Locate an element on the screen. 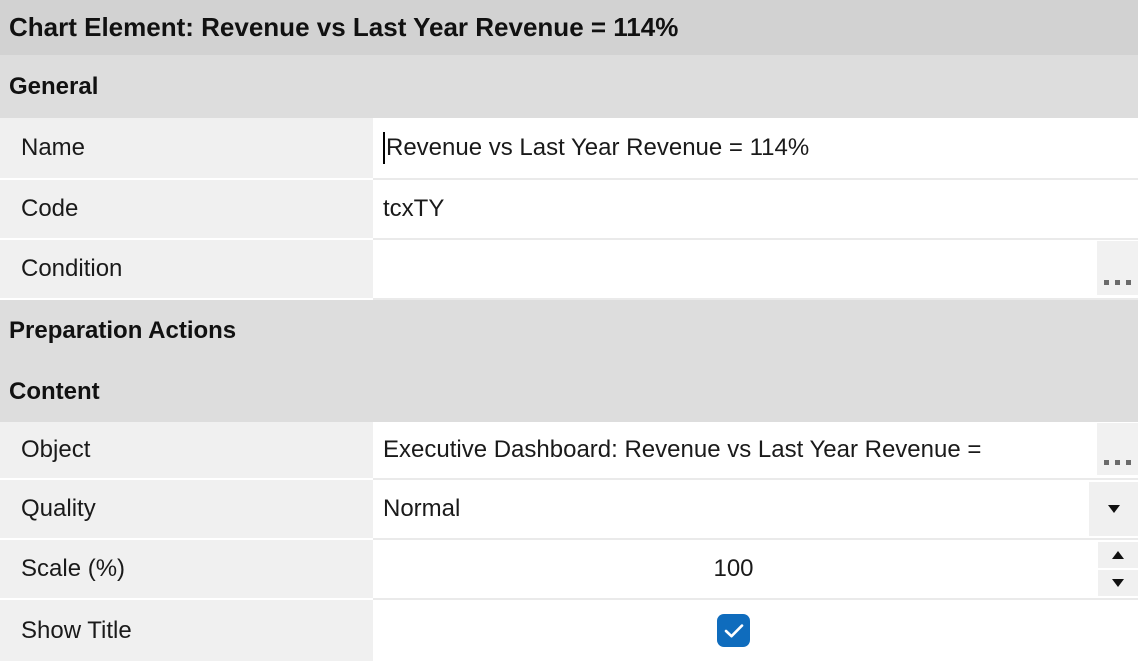 Image resolution: width=1138 pixels, height=661 pixels. scale-input: 100 is located at coordinates (755, 570).